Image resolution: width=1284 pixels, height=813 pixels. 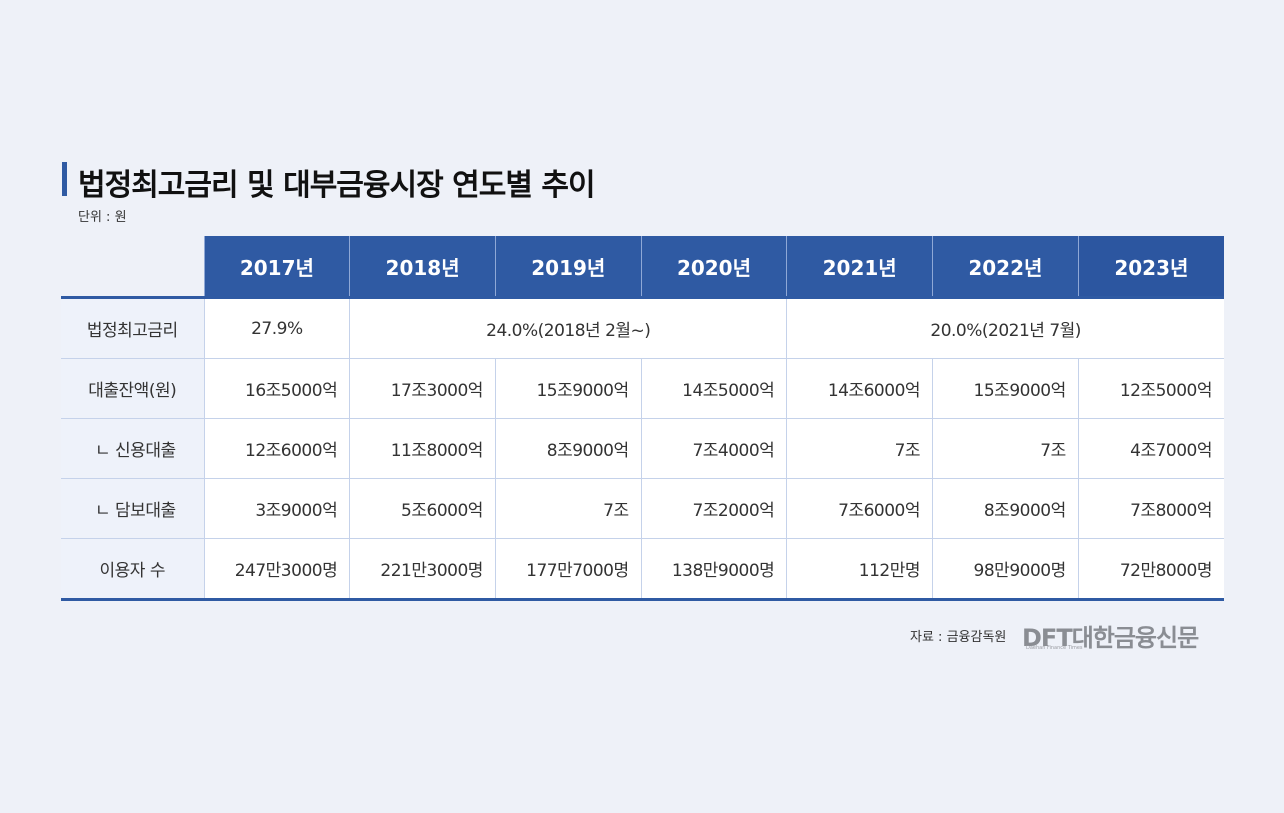 I want to click on table-cell: 7조8000억, so click(x=1150, y=508).